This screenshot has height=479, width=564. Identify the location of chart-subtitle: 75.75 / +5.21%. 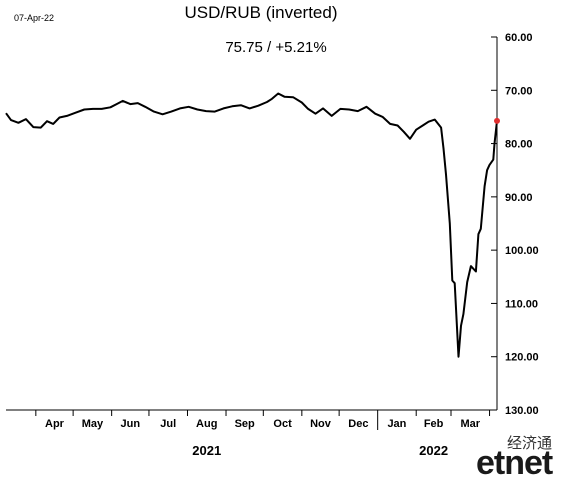
(275, 47).